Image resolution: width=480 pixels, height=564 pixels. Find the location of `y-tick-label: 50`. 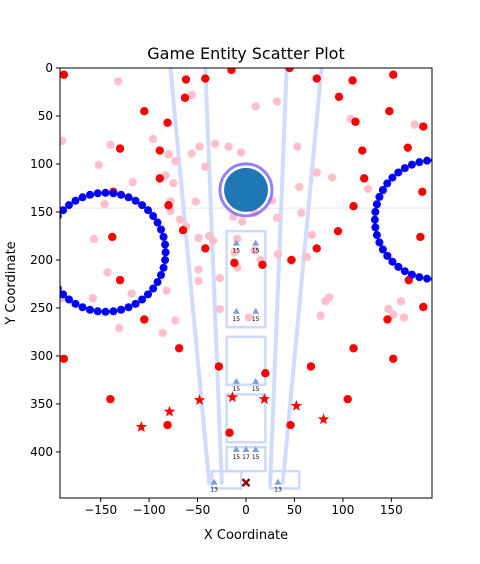

y-tick-label: 50 is located at coordinates (45, 116).